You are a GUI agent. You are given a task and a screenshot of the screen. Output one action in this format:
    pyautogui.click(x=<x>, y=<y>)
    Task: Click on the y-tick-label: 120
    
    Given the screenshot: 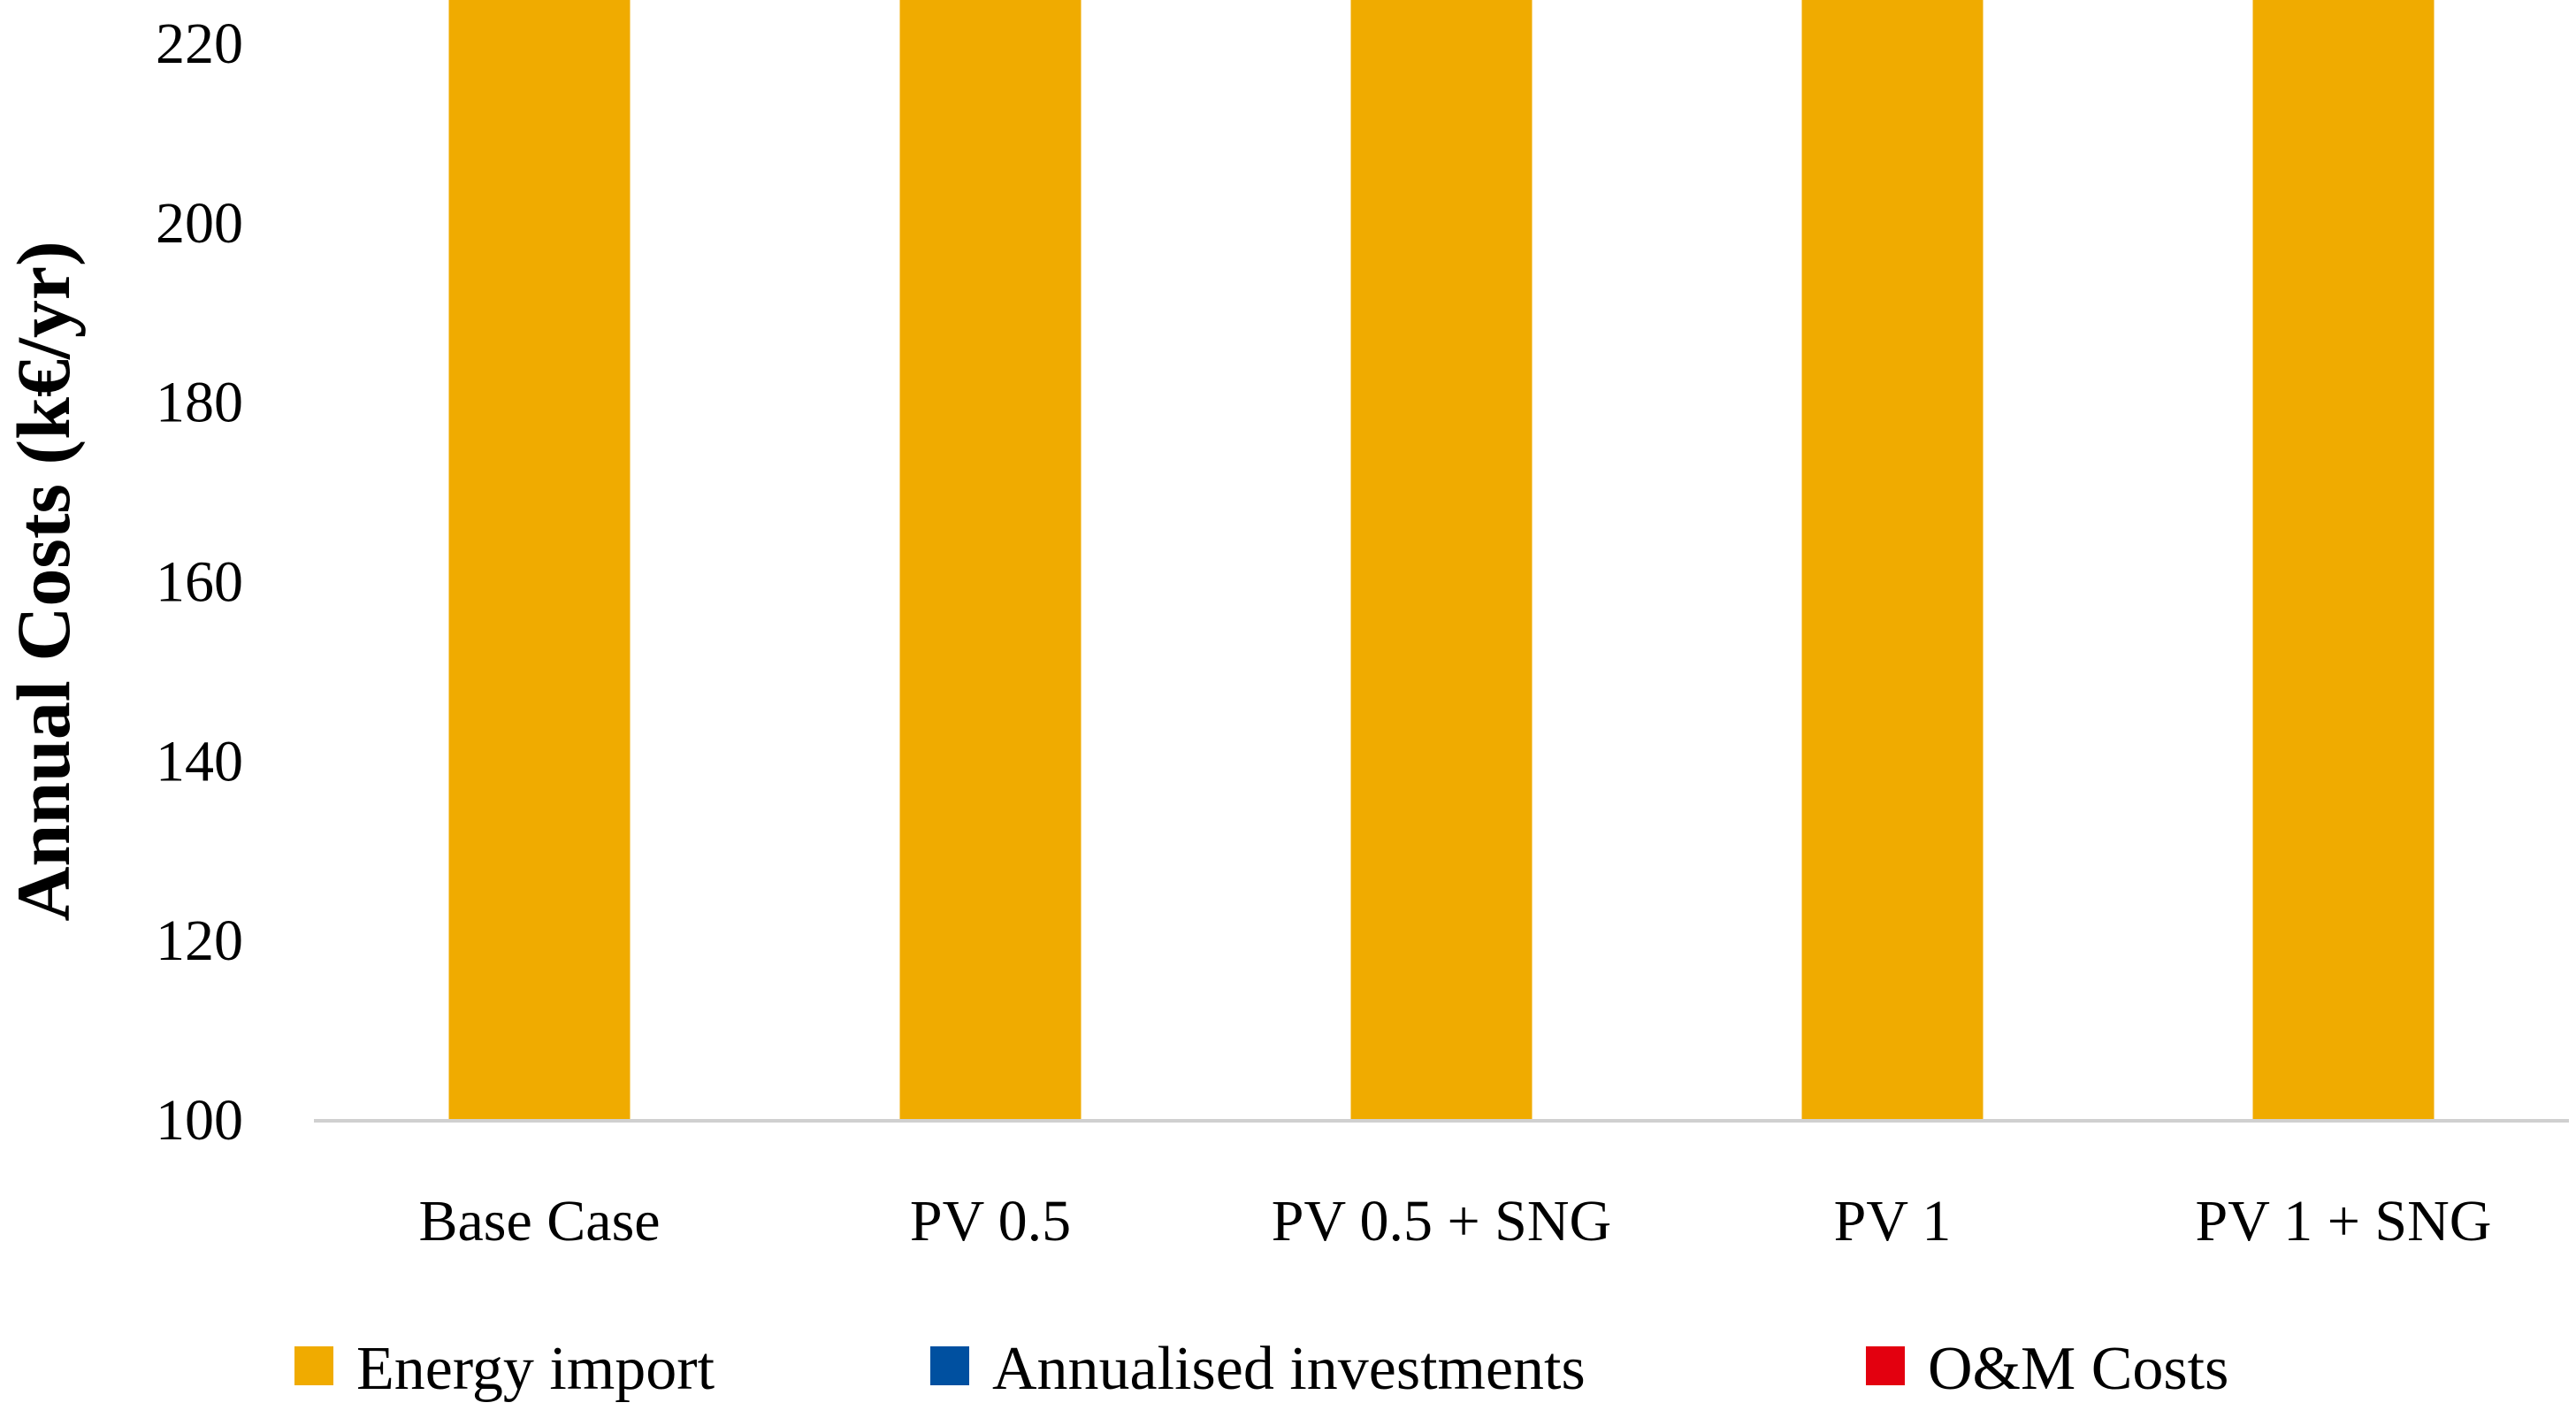 What is the action you would take?
    pyautogui.click(x=199, y=940)
    